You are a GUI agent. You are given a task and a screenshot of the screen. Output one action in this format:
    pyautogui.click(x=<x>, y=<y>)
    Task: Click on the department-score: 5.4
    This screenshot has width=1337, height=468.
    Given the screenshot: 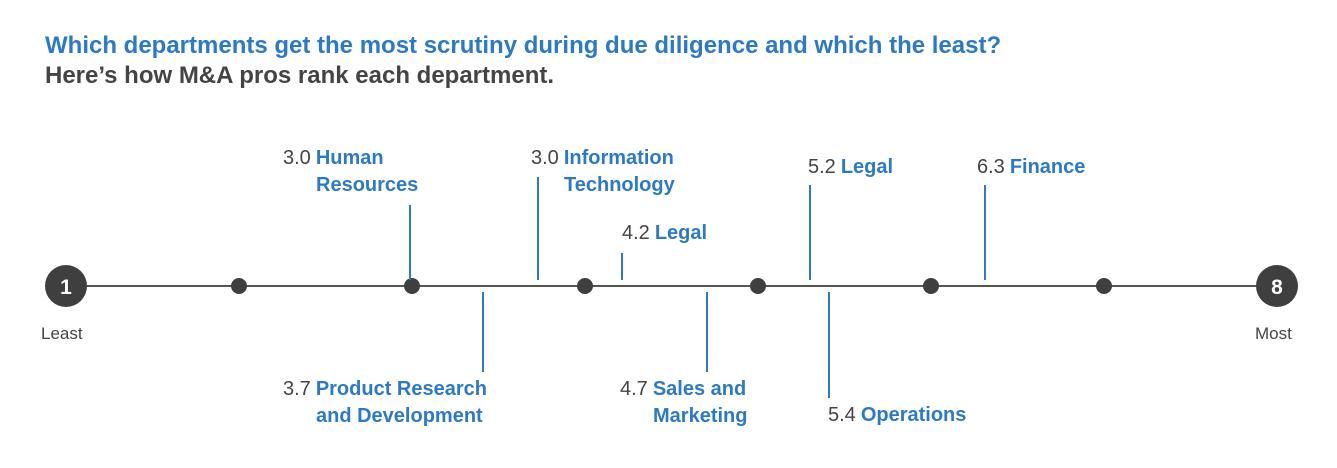 What is the action you would take?
    pyautogui.click(x=842, y=415)
    